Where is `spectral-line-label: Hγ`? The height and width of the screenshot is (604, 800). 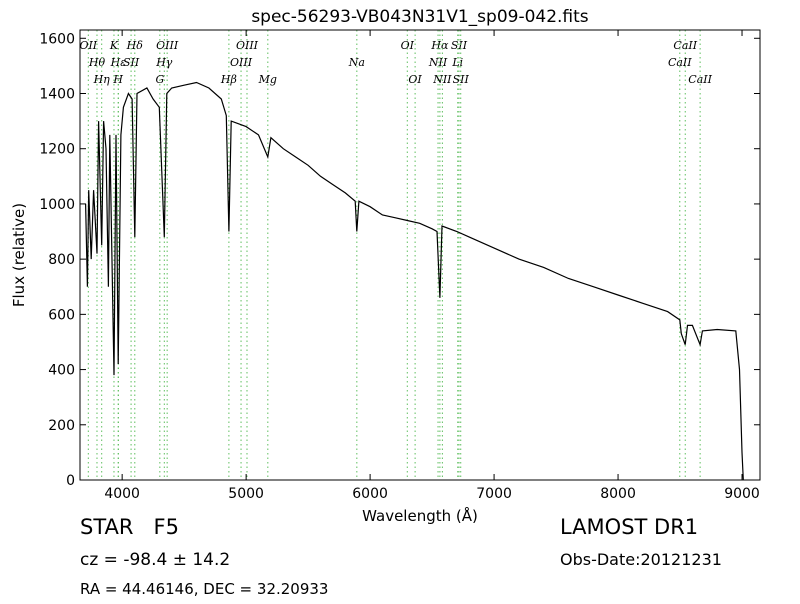
spectral-line-label: Hγ is located at coordinates (164, 62).